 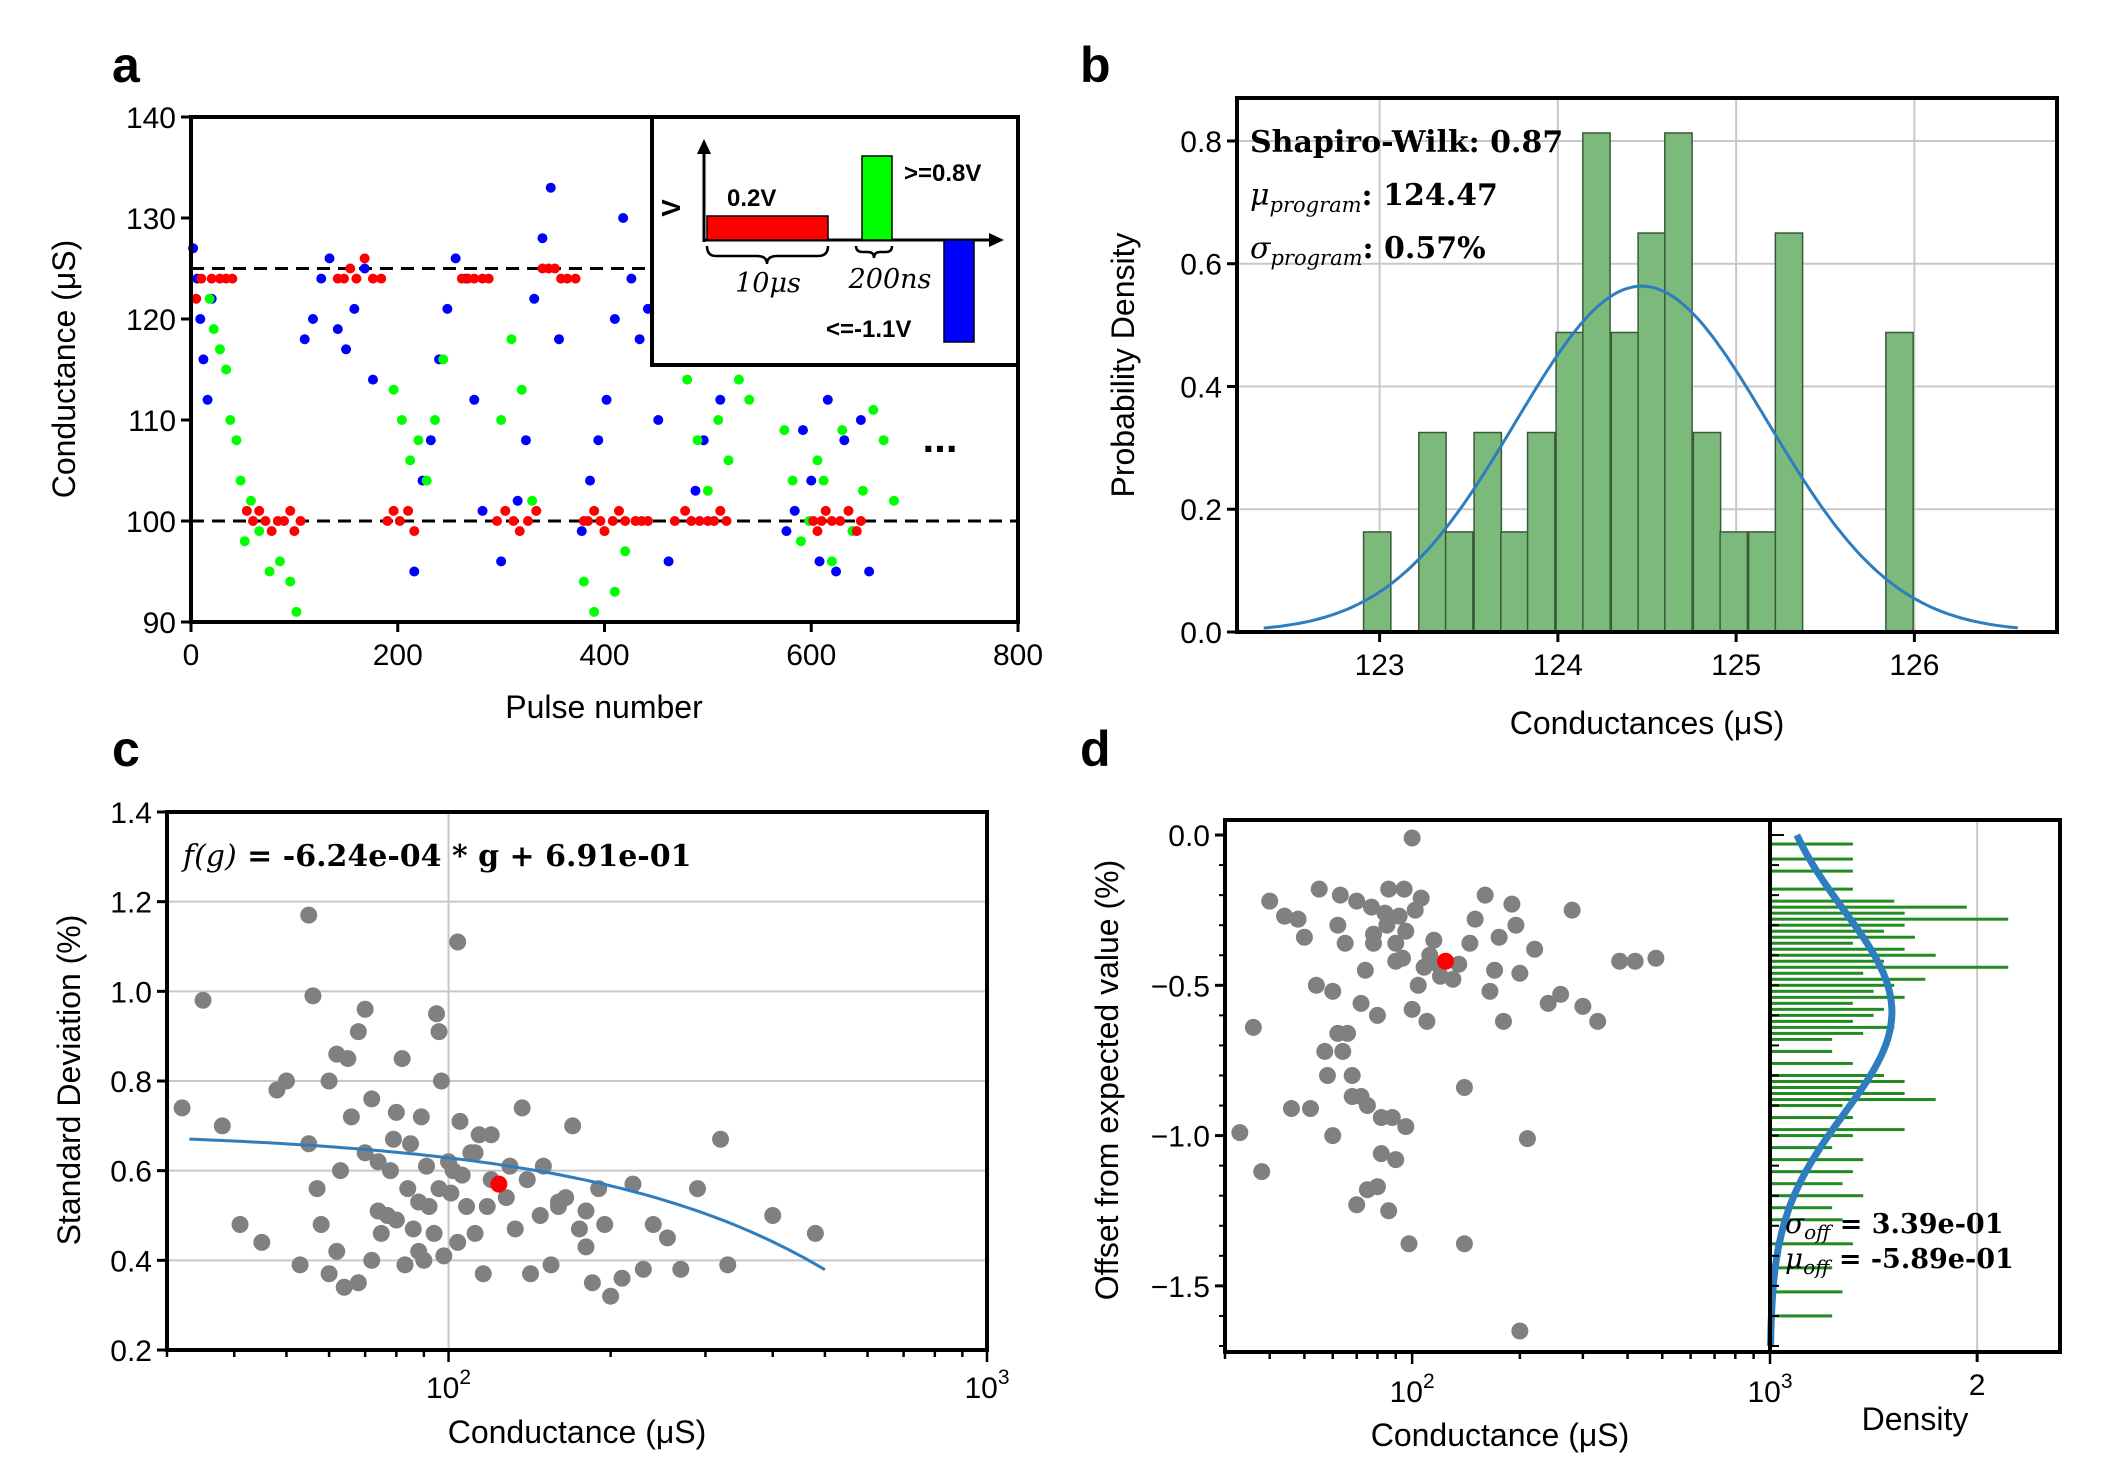 What do you see at coordinates (1180, 986) in the screenshot?
I see `y-tick-label: −0.5` at bounding box center [1180, 986].